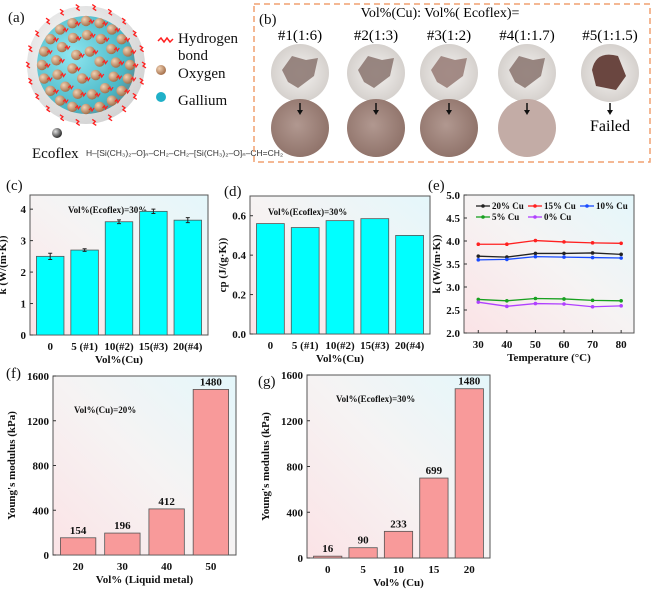  What do you see at coordinates (436, 186) in the screenshot?
I see `panel-label: (e)` at bounding box center [436, 186].